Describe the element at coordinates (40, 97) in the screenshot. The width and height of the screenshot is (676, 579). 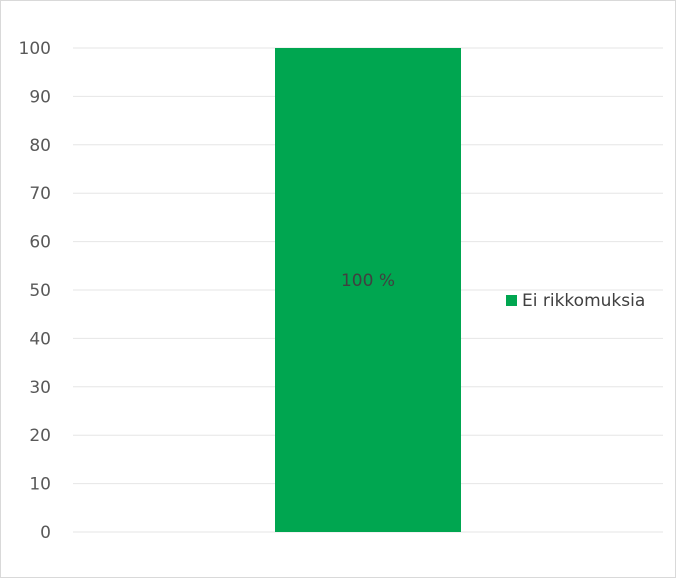
I see `y-tick-label-90: 90` at that location.